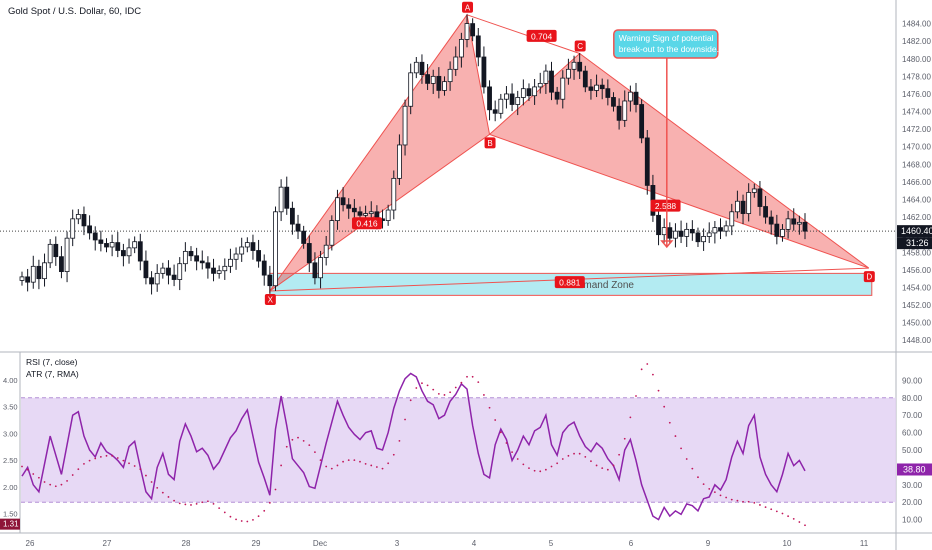 The image size is (932, 550). What do you see at coordinates (10, 460) in the screenshot?
I see `indicator-left-tick: 2.50` at bounding box center [10, 460].